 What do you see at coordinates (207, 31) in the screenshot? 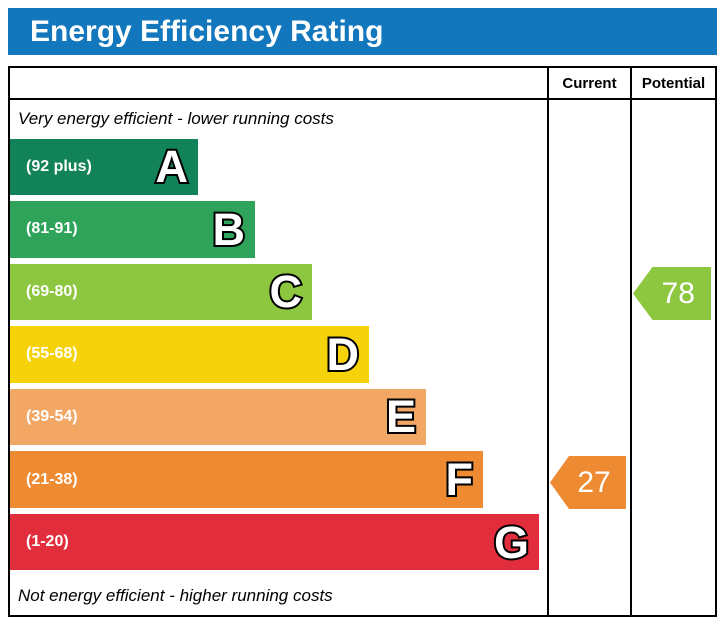
I see `page-title: Energy Efficiency Rating` at bounding box center [207, 31].